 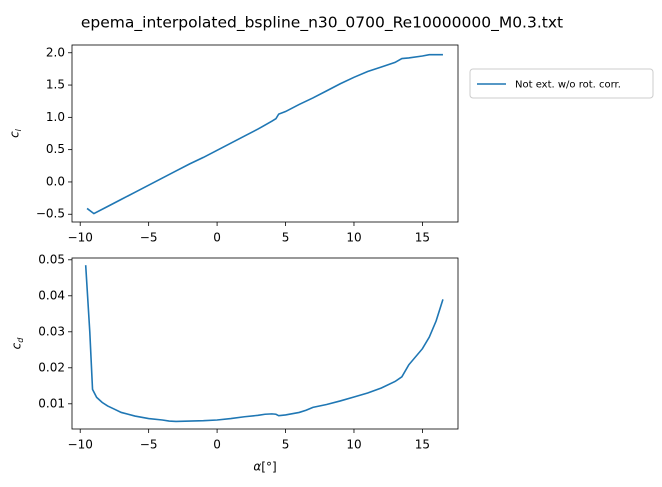 What do you see at coordinates (51, 331) in the screenshot?
I see `drag-y-tick-label: 0.03` at bounding box center [51, 331].